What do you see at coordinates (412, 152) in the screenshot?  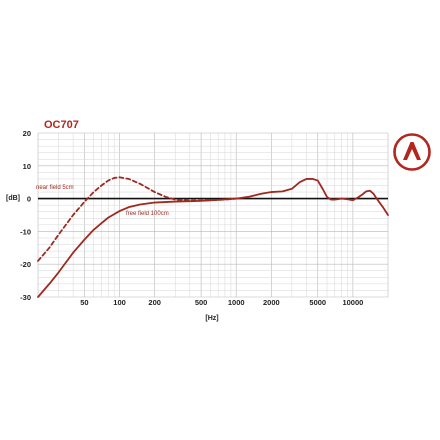 I see `triangle-a-logo-icon` at bounding box center [412, 152].